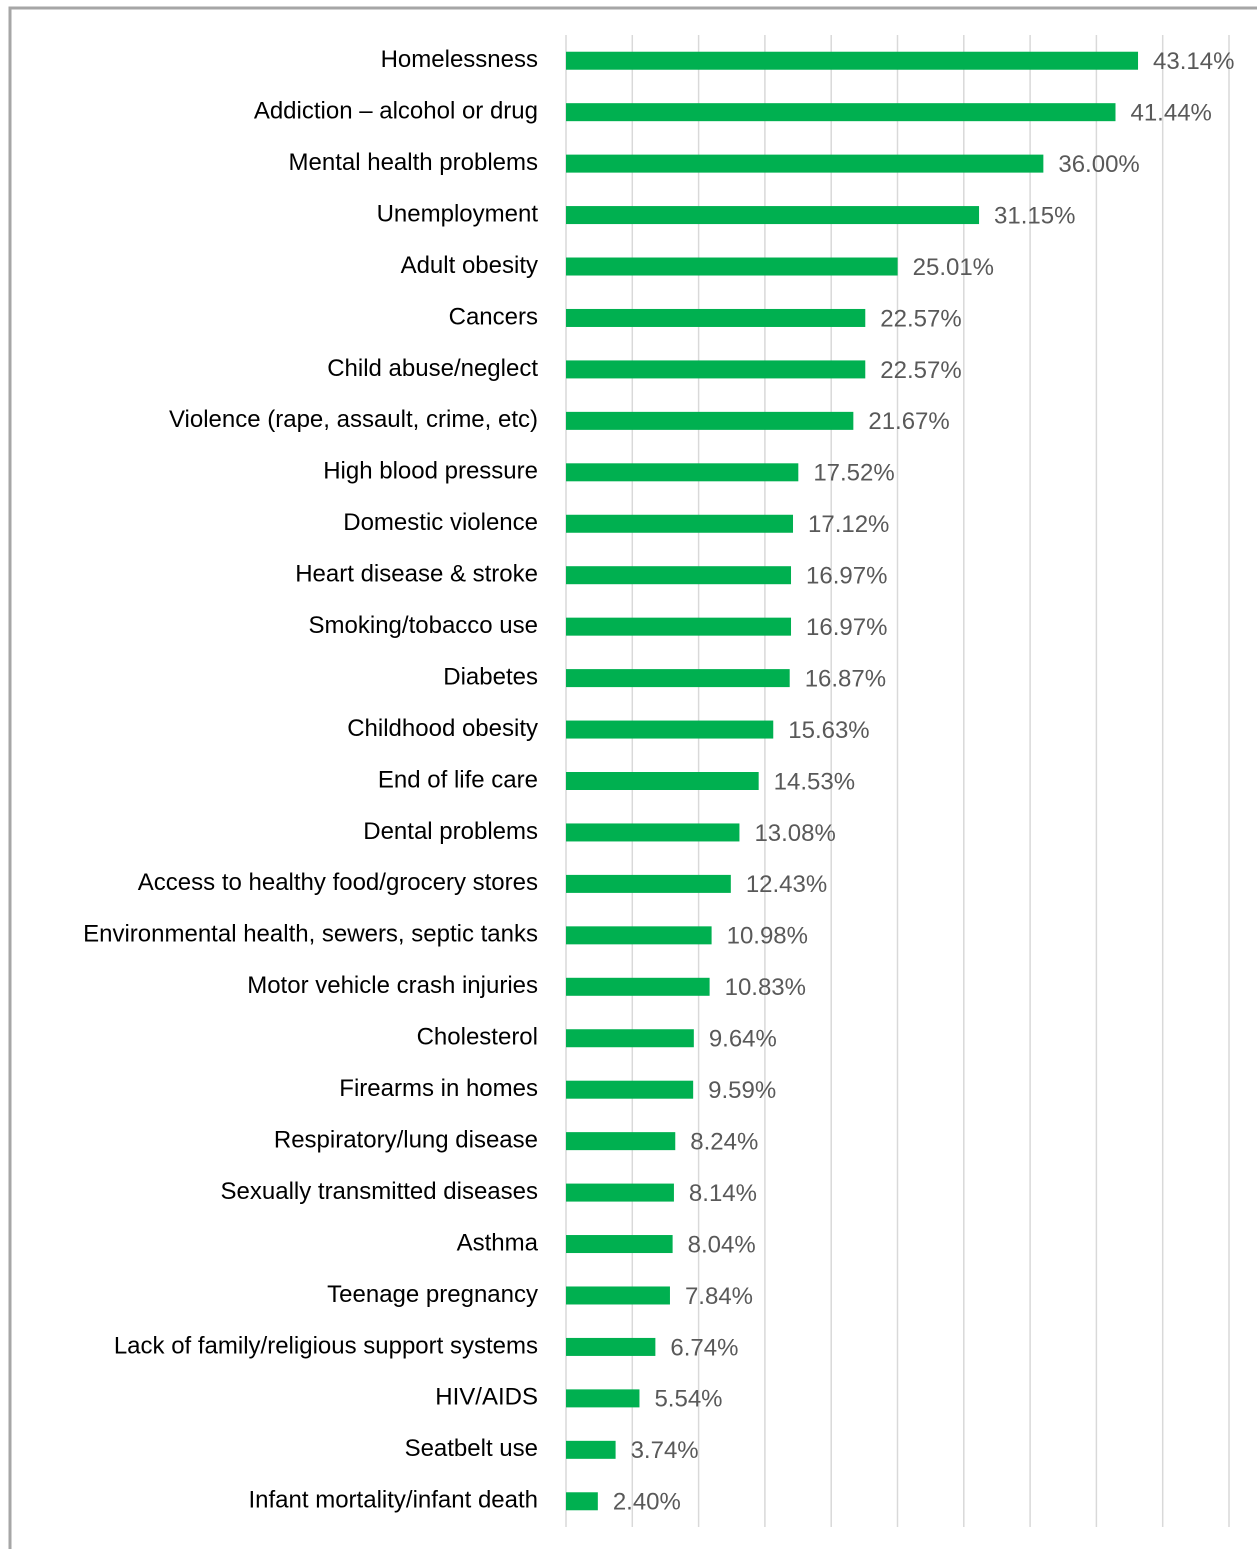 This screenshot has height=1549, width=1257. I want to click on value-label: 16.87%, so click(845, 678).